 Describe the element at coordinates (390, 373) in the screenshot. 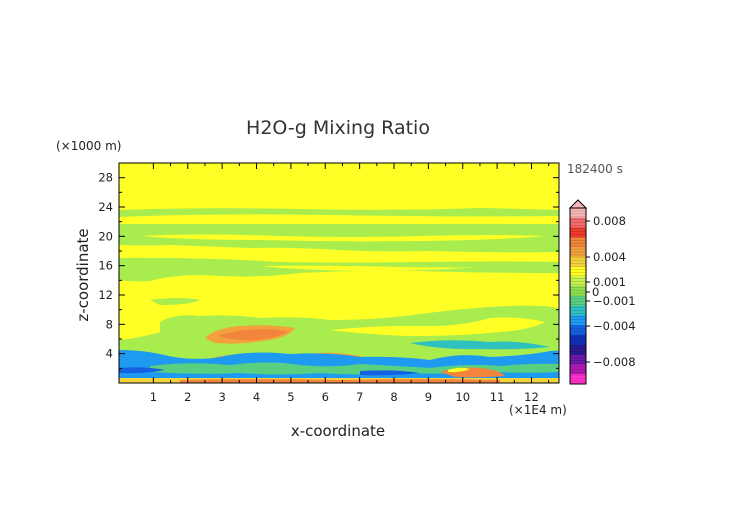

I see `dark-blue-streak-right` at that location.